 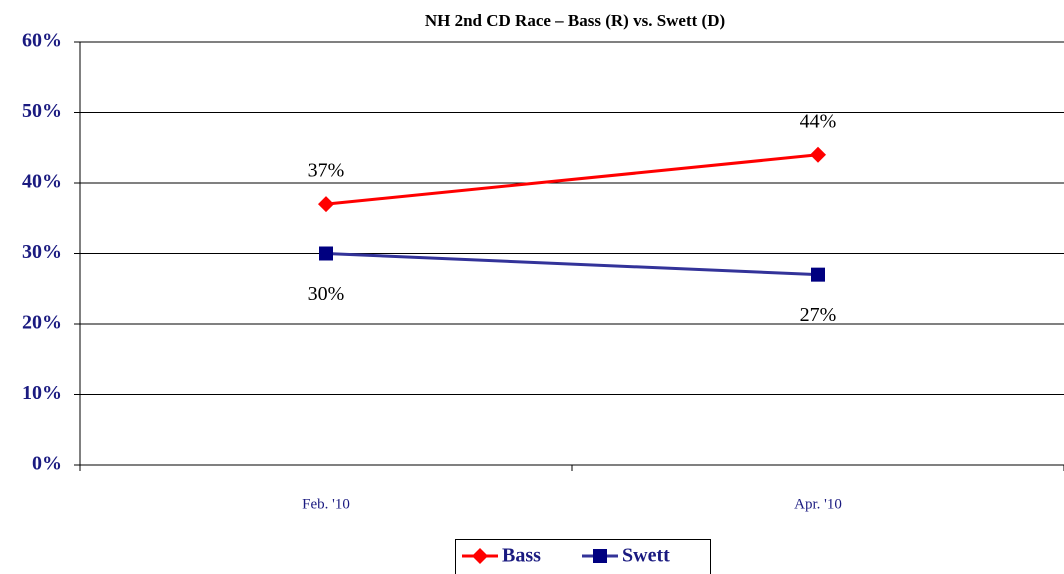 I want to click on y-tick-label: 20%, so click(x=42, y=323).